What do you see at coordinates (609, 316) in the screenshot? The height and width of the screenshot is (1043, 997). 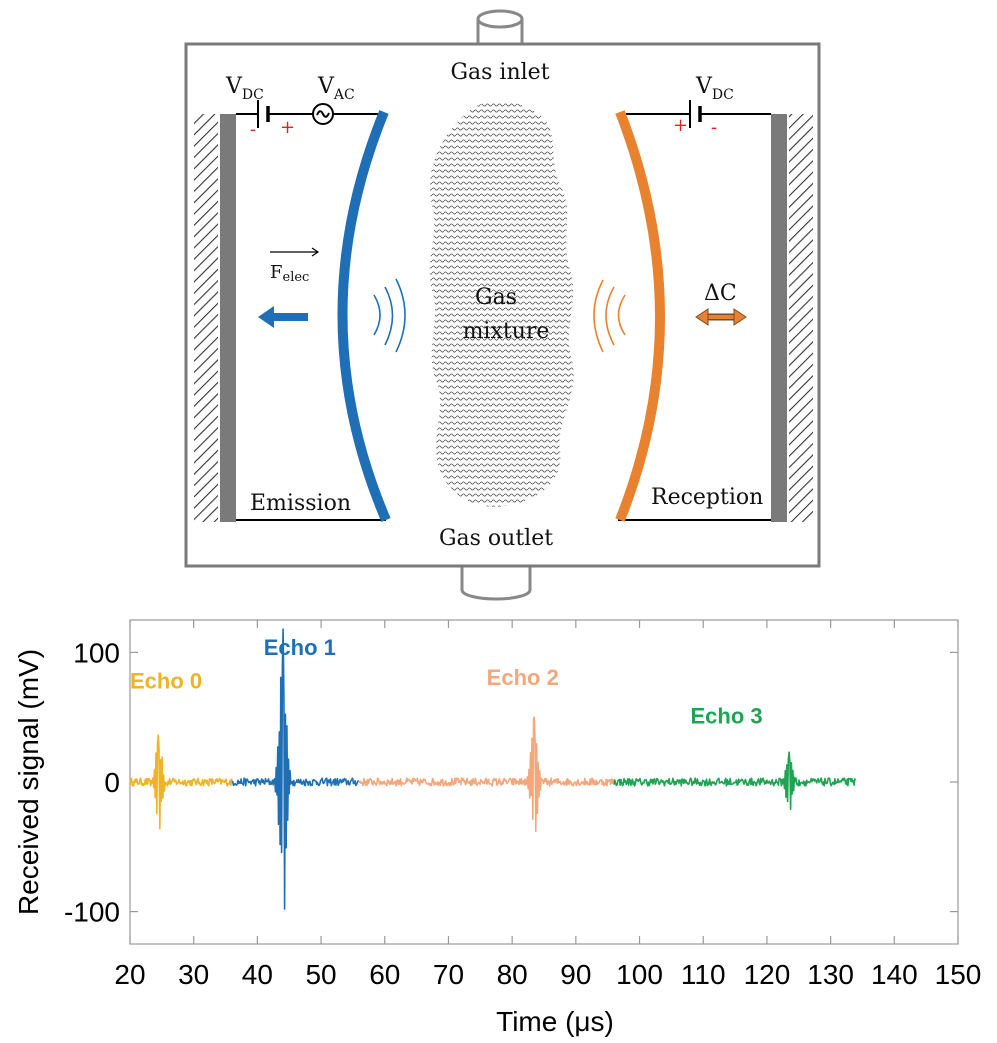 I see `reception-sound-waves` at bounding box center [609, 316].